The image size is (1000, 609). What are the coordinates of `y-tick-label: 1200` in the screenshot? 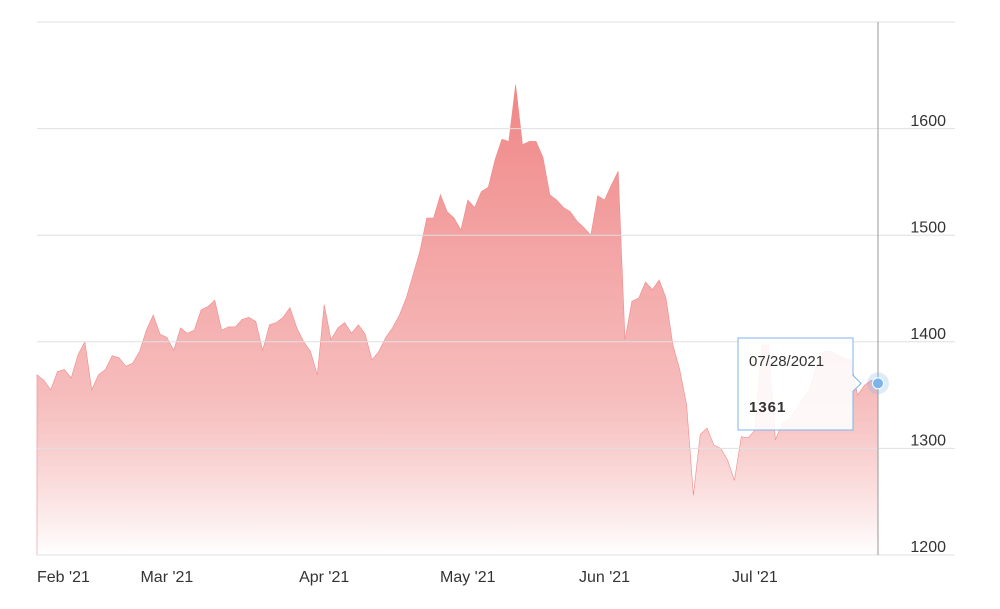 It's located at (928, 547).